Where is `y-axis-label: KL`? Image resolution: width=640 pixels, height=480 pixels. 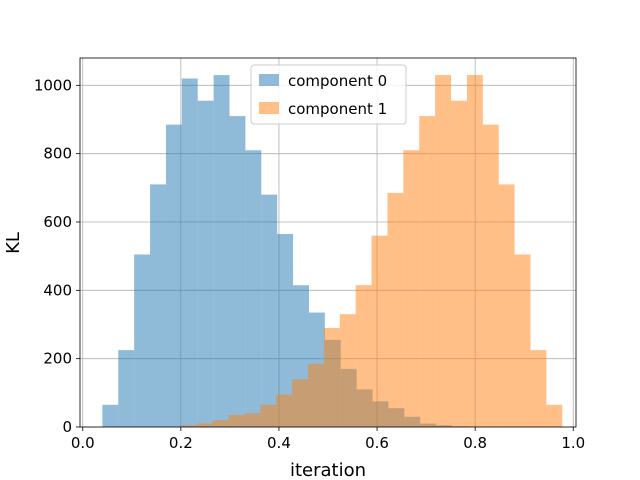 y-axis-label: KL is located at coordinates (13, 243).